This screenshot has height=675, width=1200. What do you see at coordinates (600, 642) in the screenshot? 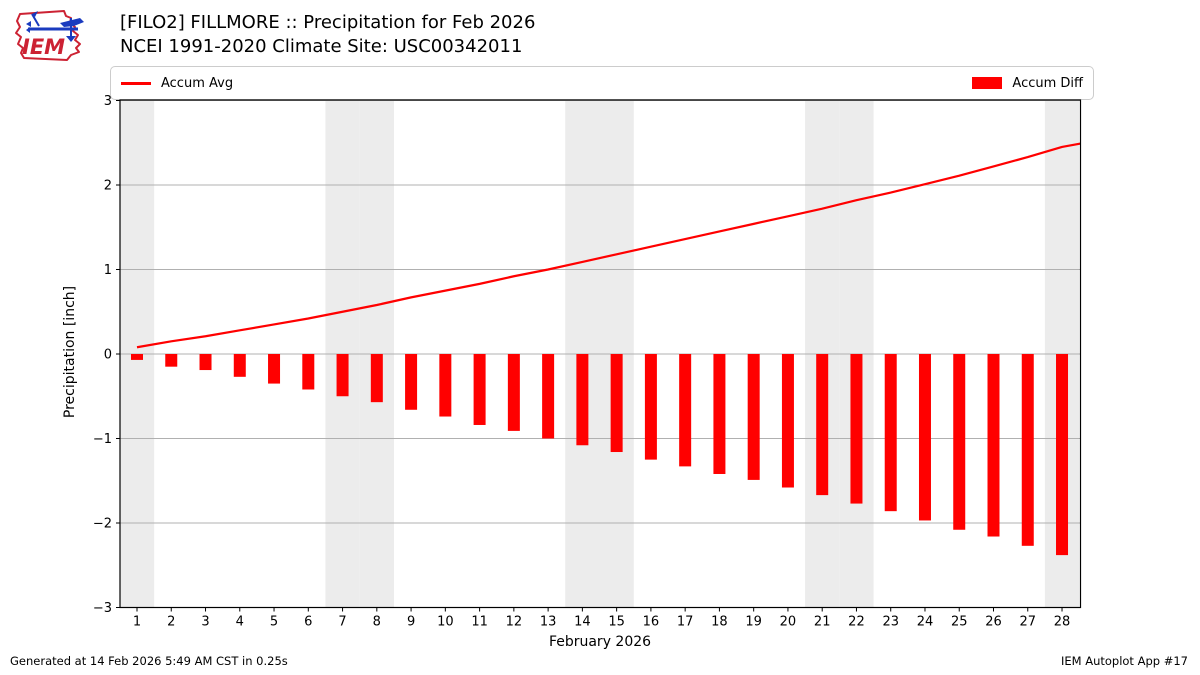
I see `x-axis-label: February 2026` at bounding box center [600, 642].